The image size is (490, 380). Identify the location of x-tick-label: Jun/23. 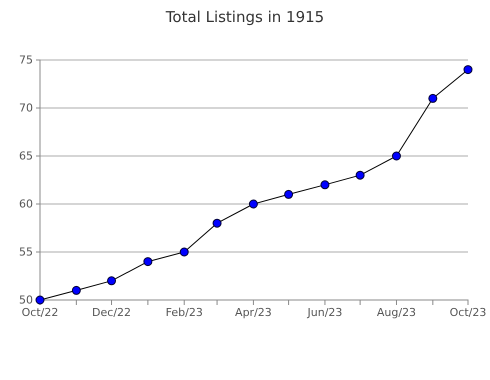
(324, 312).